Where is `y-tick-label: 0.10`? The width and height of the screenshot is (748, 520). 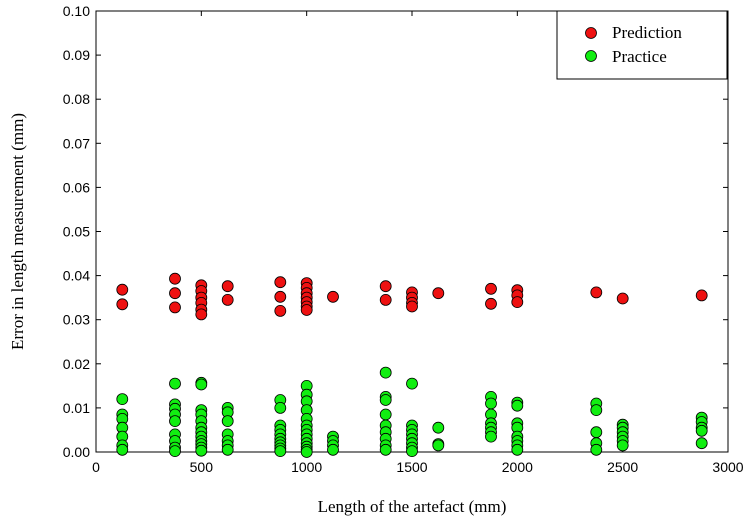 y-tick-label: 0.10 is located at coordinates (76, 11).